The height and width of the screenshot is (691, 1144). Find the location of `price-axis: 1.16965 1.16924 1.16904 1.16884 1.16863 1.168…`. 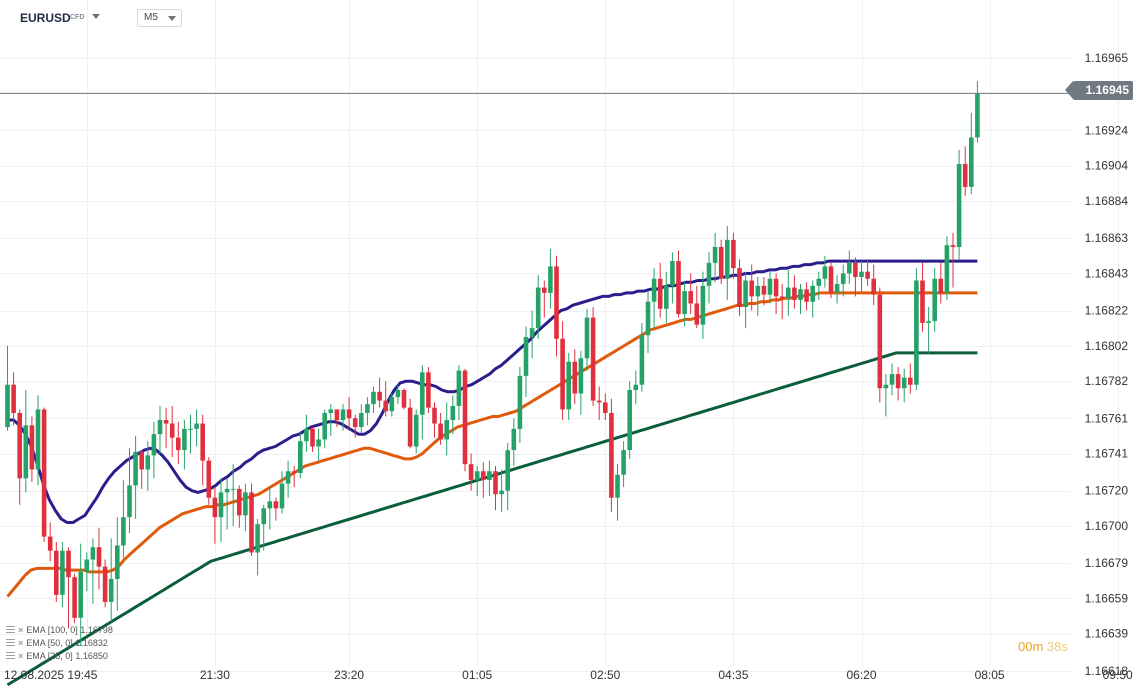

price-axis: 1.16965 1.16924 1.16904 1.16884 1.16863 1.168… is located at coordinates (1107, 364).